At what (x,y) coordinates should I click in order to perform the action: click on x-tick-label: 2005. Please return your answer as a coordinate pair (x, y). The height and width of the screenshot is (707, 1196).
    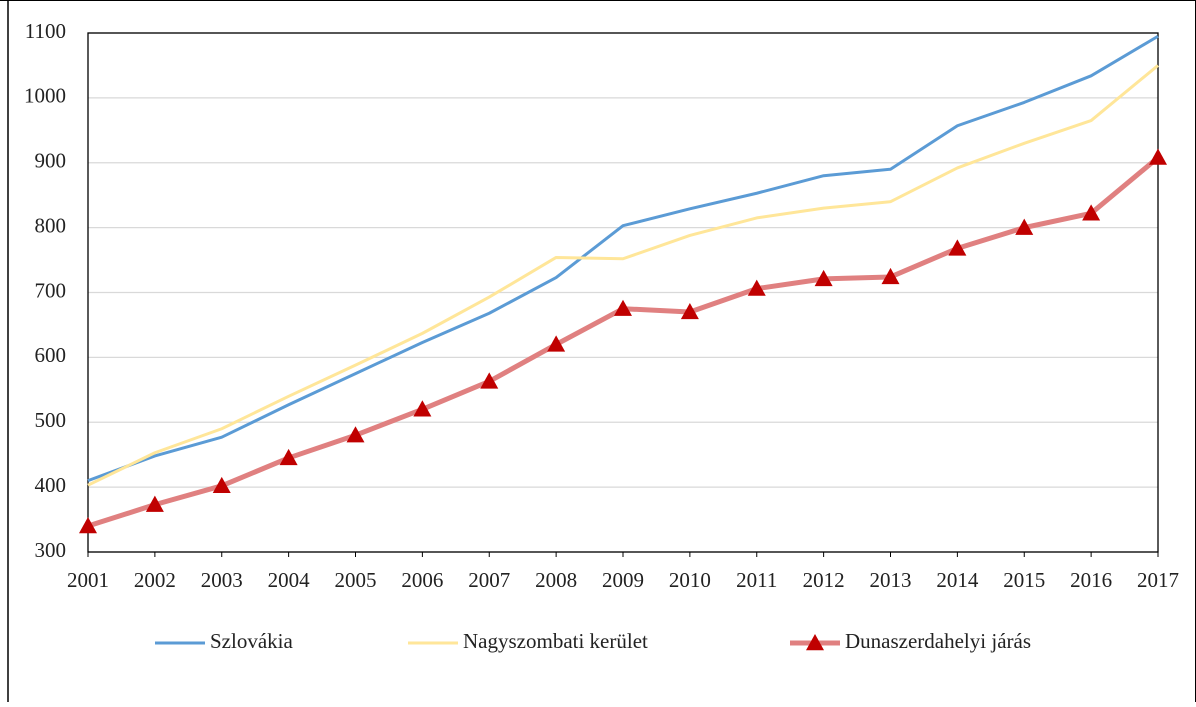
    Looking at the image, I should click on (356, 580).